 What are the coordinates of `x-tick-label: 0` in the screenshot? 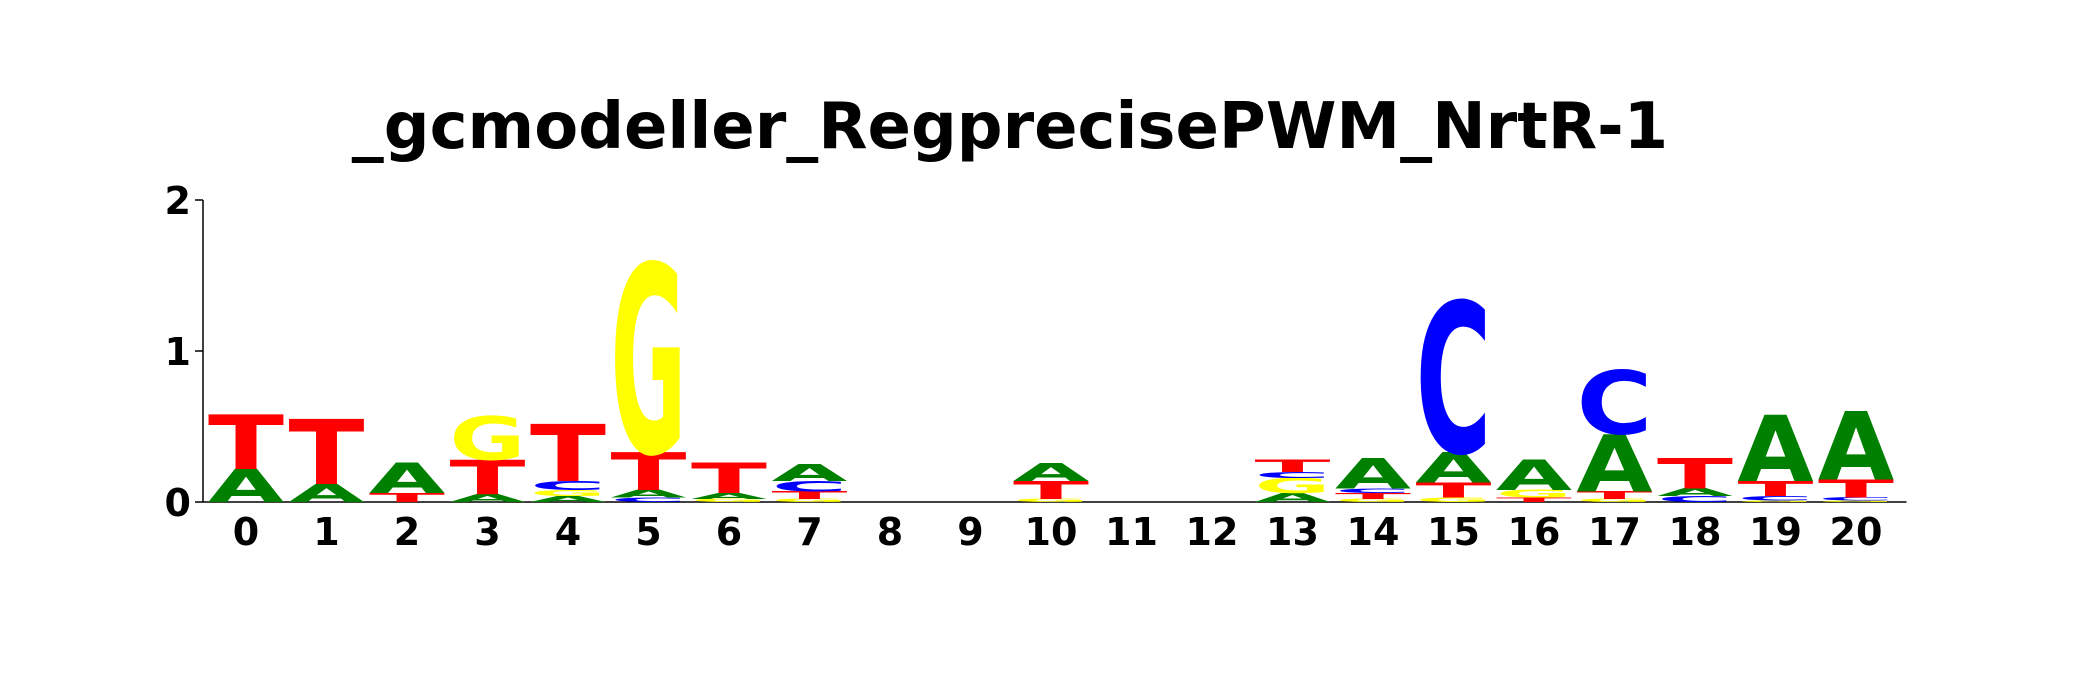 It's located at (246, 532).